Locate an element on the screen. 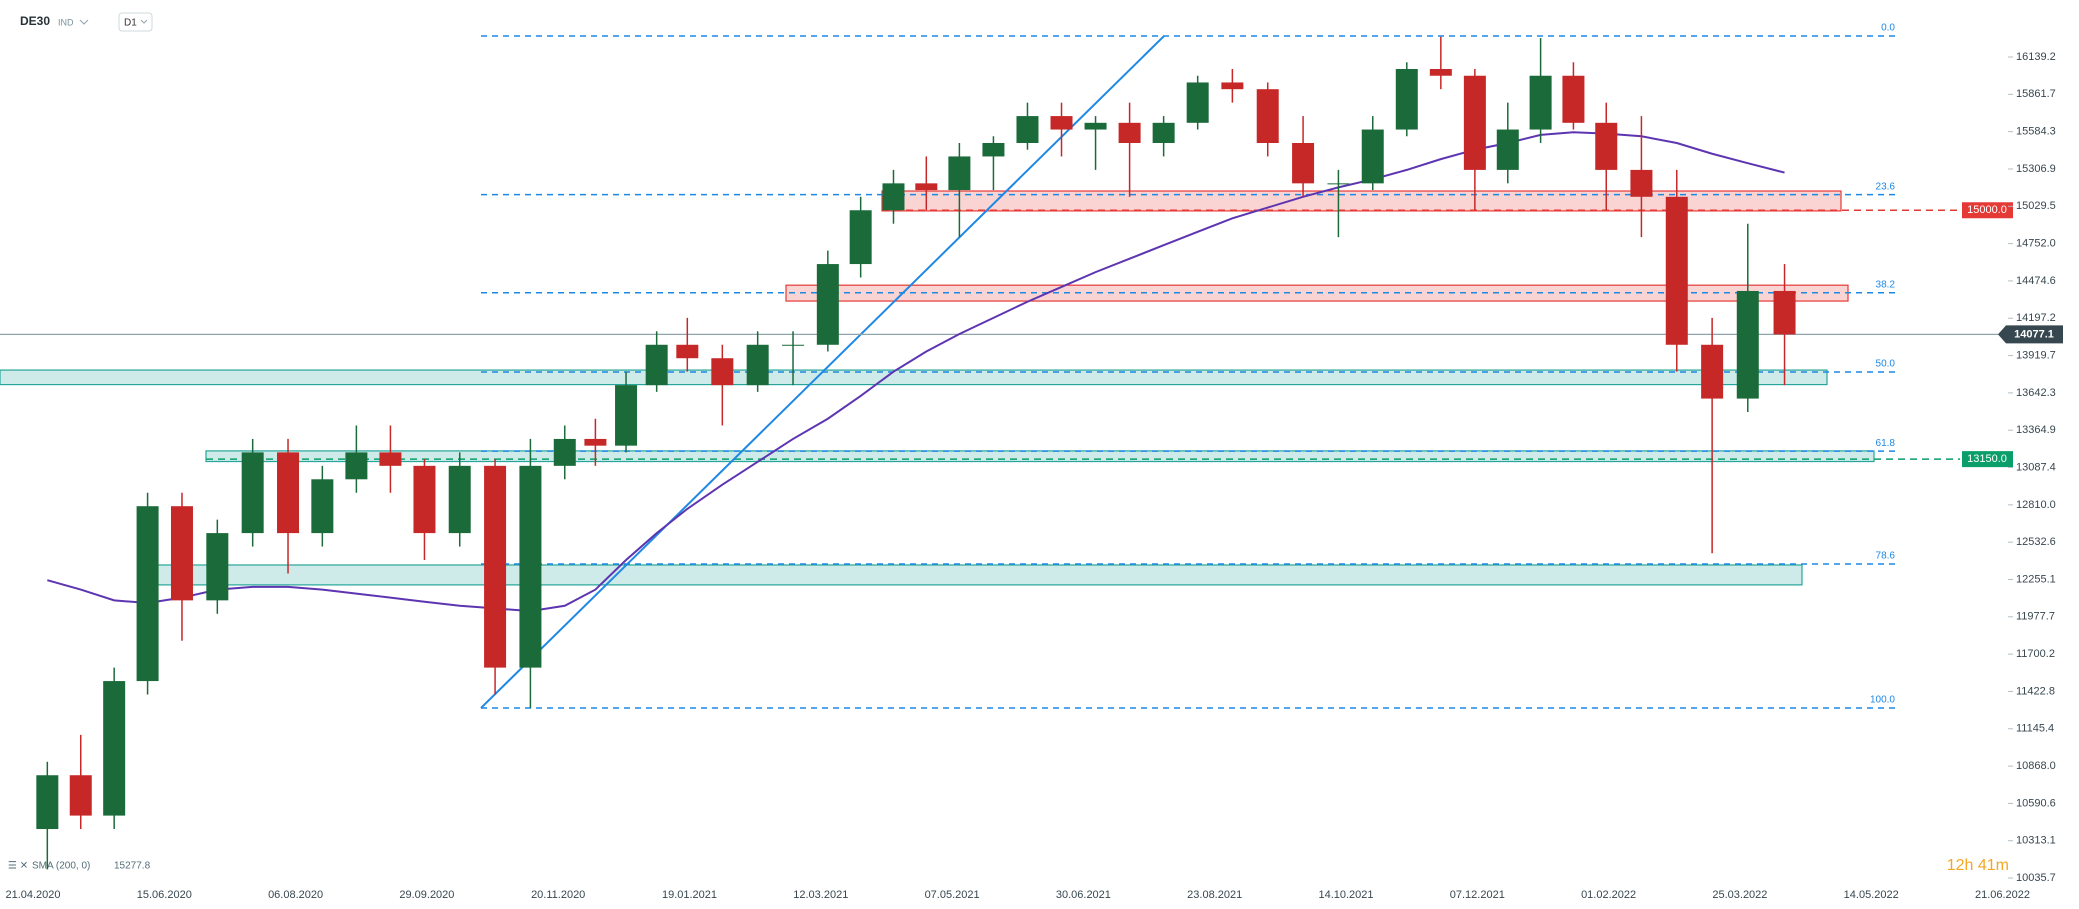  y-tick-label: 14197.2 is located at coordinates (2036, 318).